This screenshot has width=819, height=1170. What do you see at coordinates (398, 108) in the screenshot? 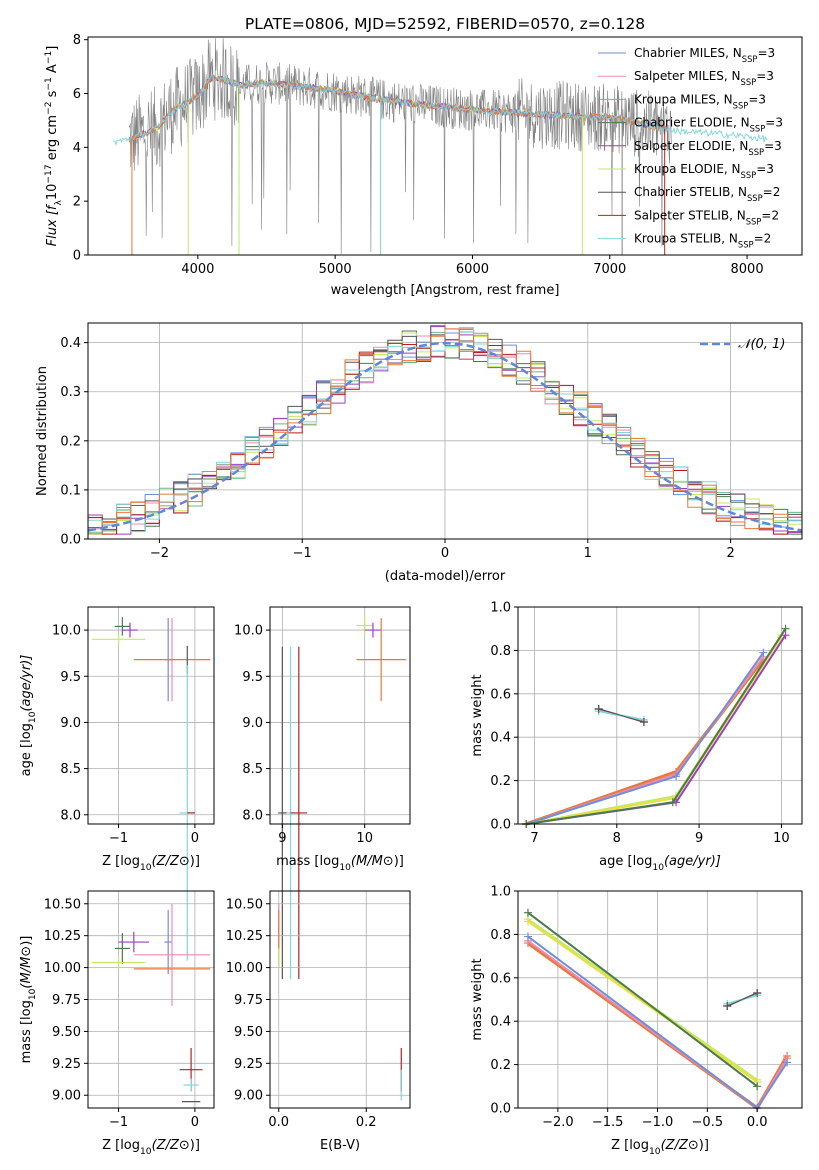
I see `model-spectrum` at bounding box center [398, 108].